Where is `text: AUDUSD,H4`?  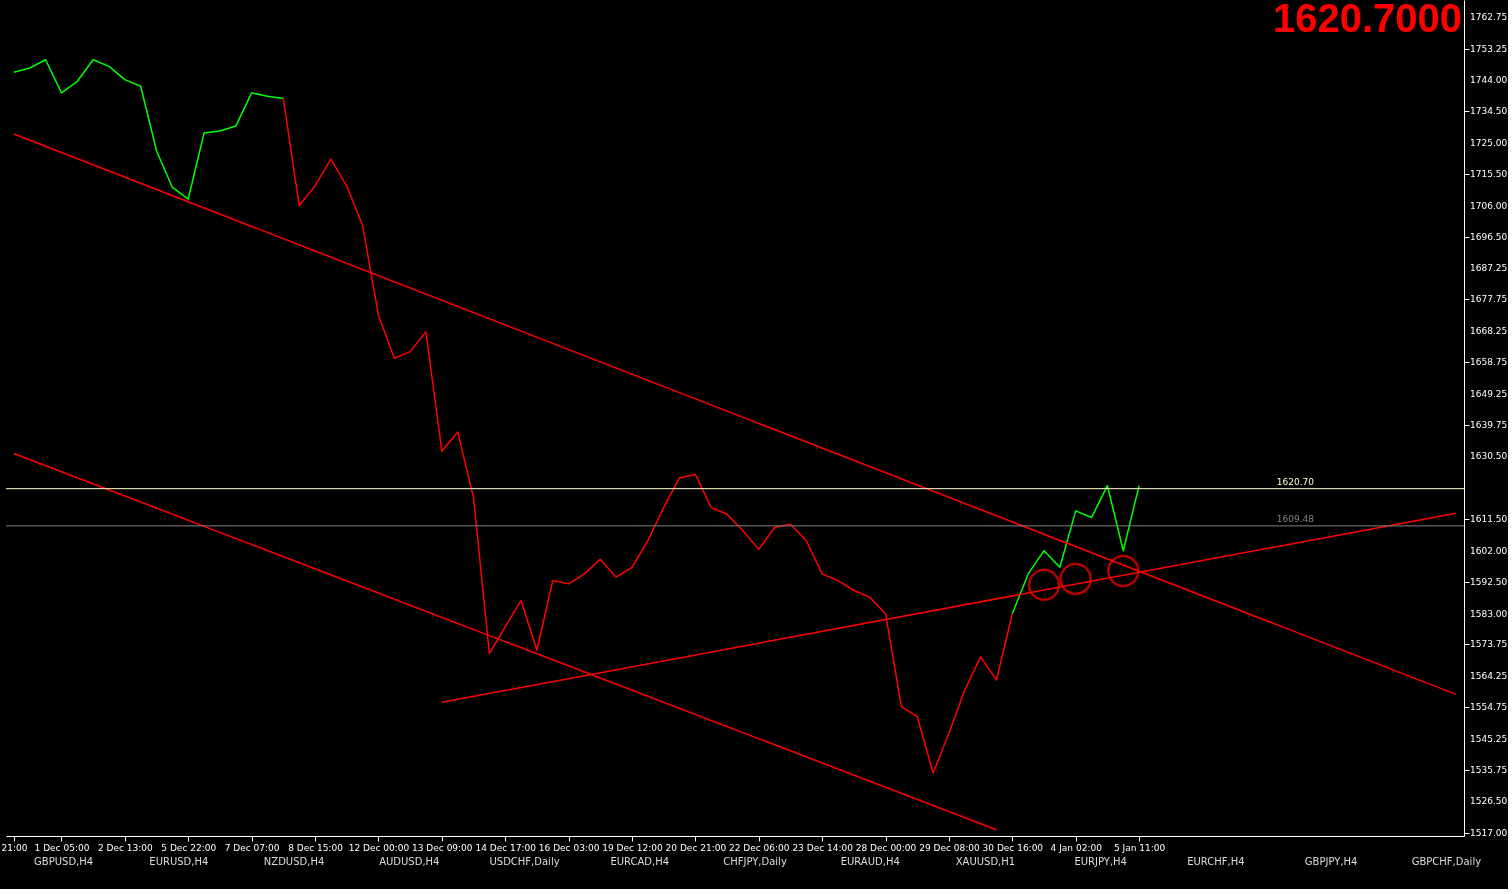 text: AUDUSD,H4 is located at coordinates (409, 861).